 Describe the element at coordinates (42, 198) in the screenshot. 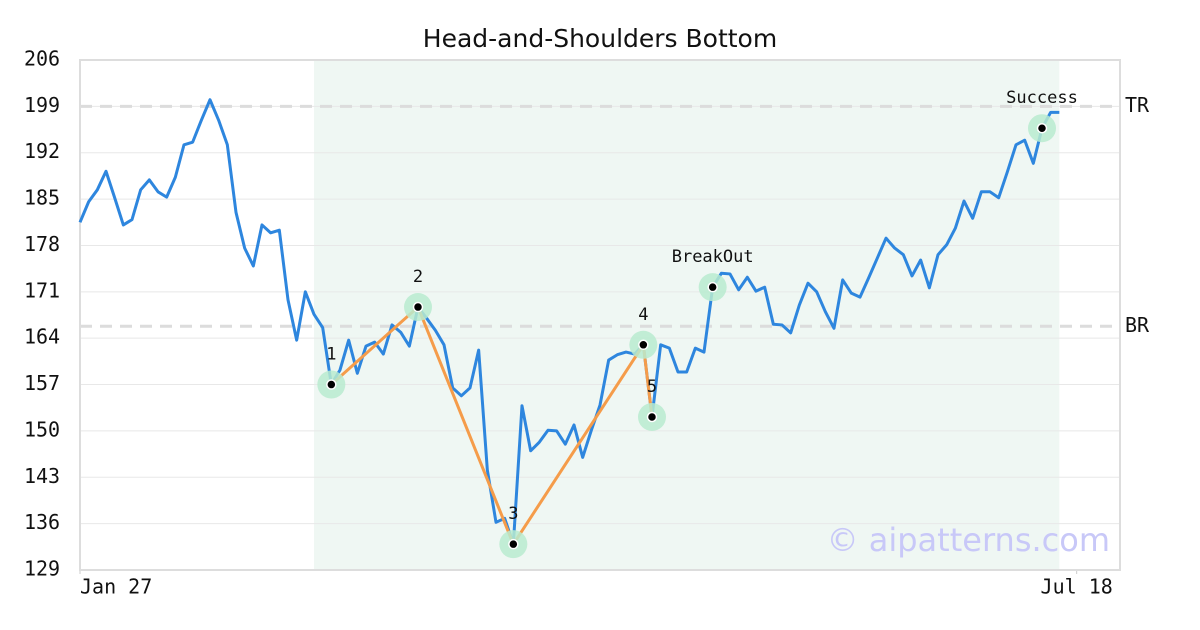

I see `y-tick-label: 185` at that location.